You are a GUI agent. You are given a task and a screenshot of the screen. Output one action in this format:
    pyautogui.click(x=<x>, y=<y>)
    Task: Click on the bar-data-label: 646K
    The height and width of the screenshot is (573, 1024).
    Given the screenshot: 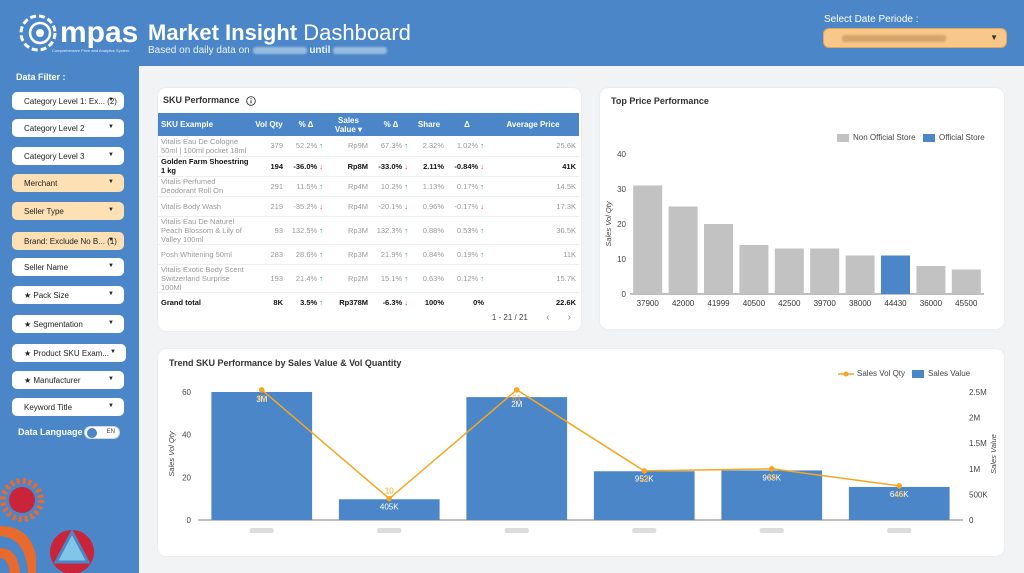 What is the action you would take?
    pyautogui.click(x=899, y=494)
    